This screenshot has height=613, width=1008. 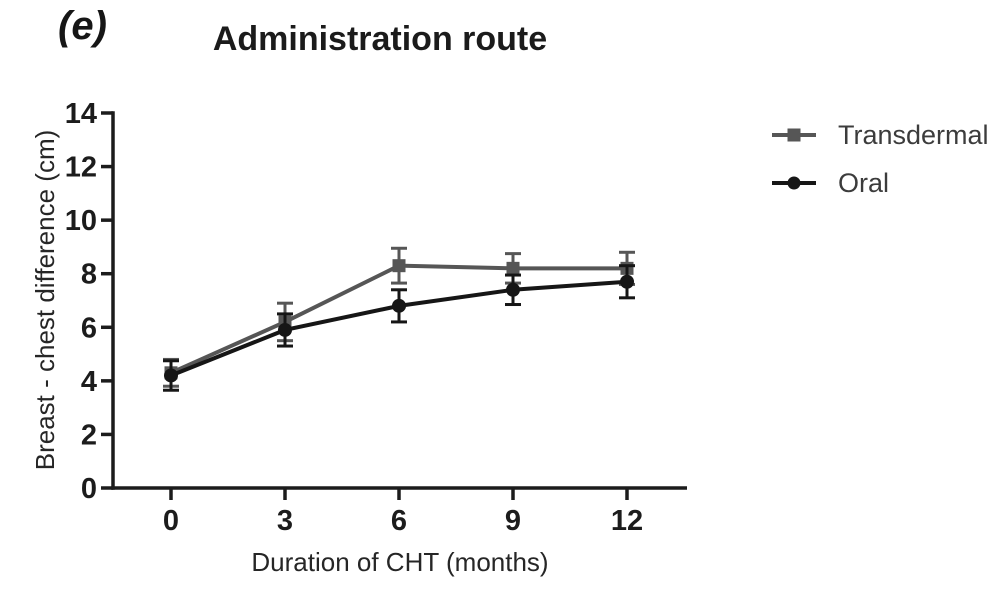 I want to click on y-tick-label: 0, so click(x=89, y=489).